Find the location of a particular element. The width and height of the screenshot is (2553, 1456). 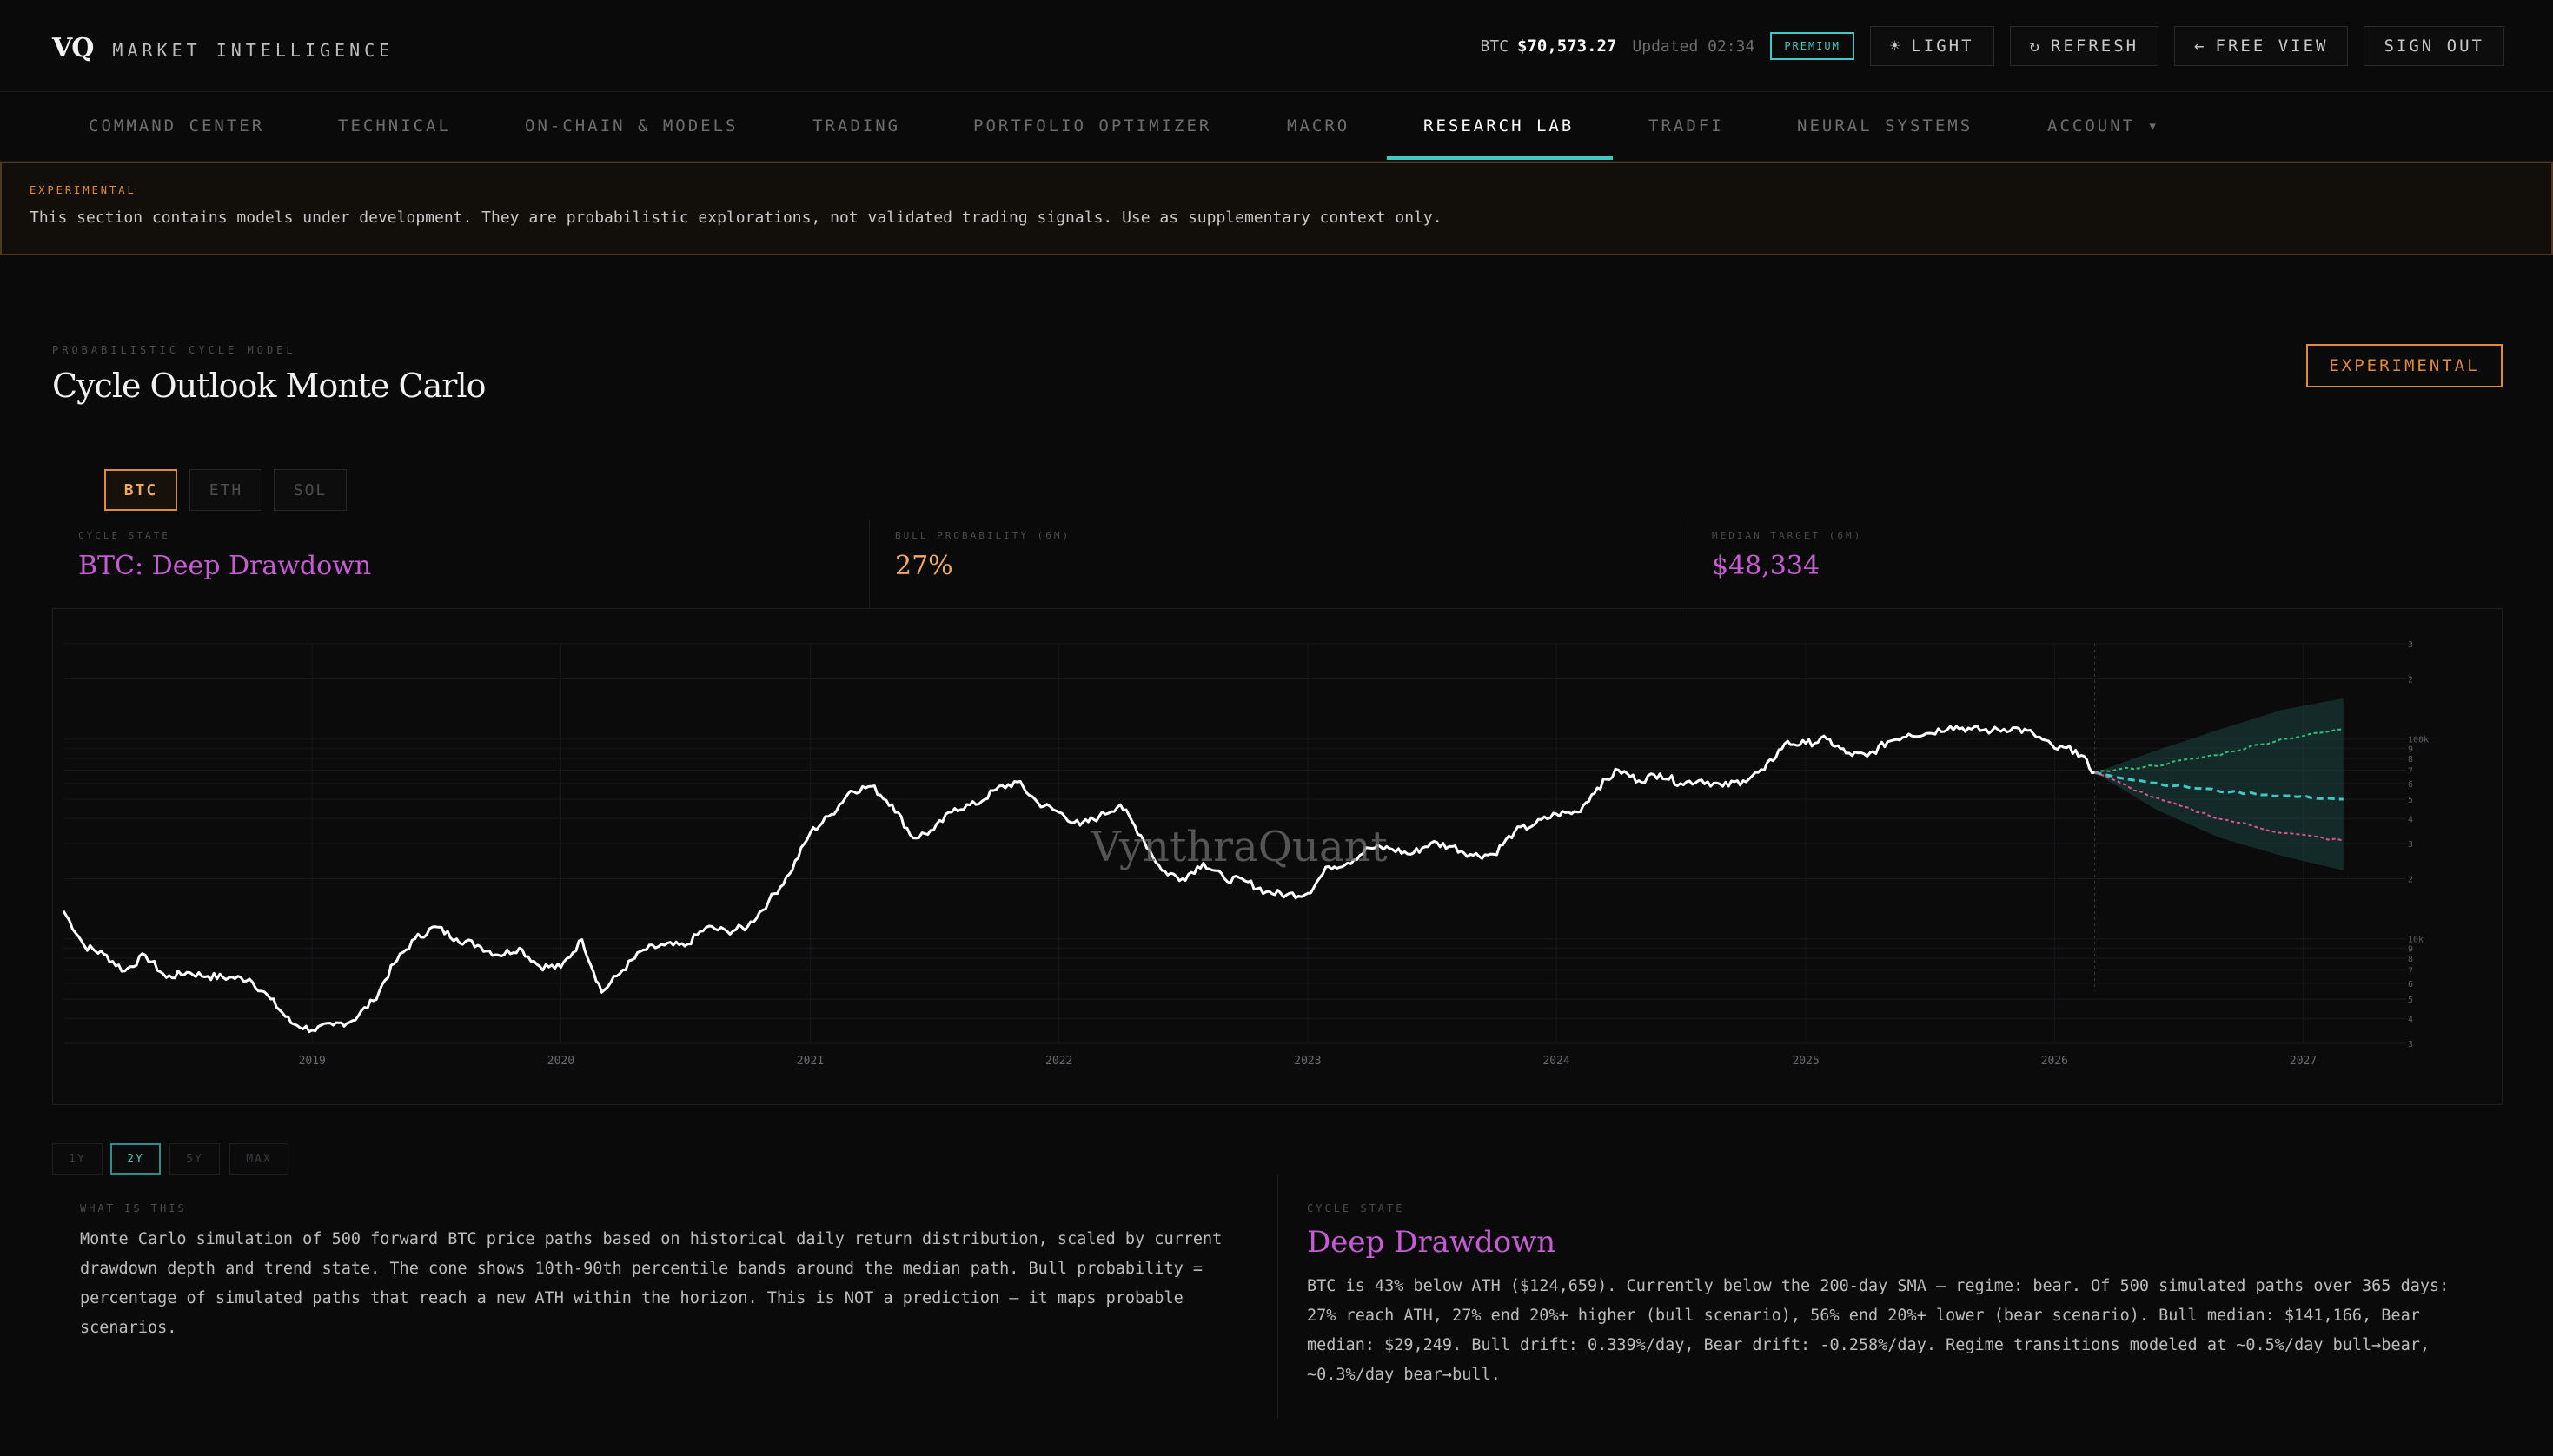

brand: VQ MARKET INTELLIGENCE is located at coordinates (223, 48).